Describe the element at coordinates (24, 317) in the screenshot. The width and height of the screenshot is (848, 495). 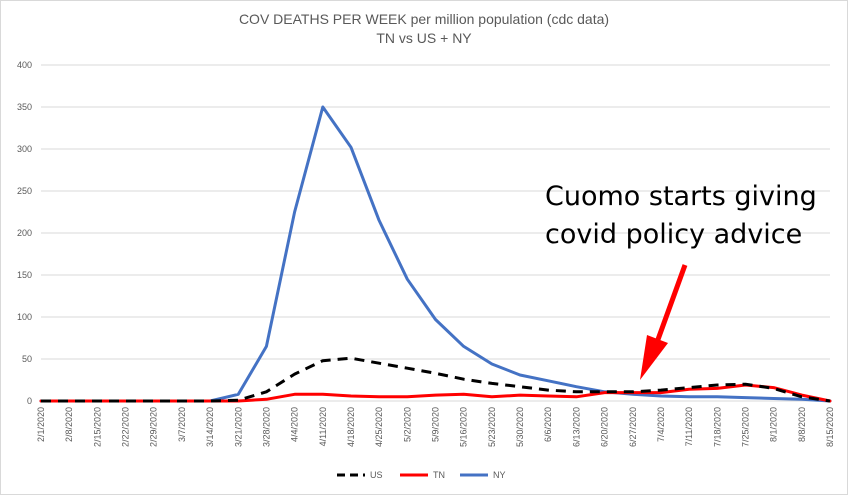
I see `y-tick-label: 100` at that location.